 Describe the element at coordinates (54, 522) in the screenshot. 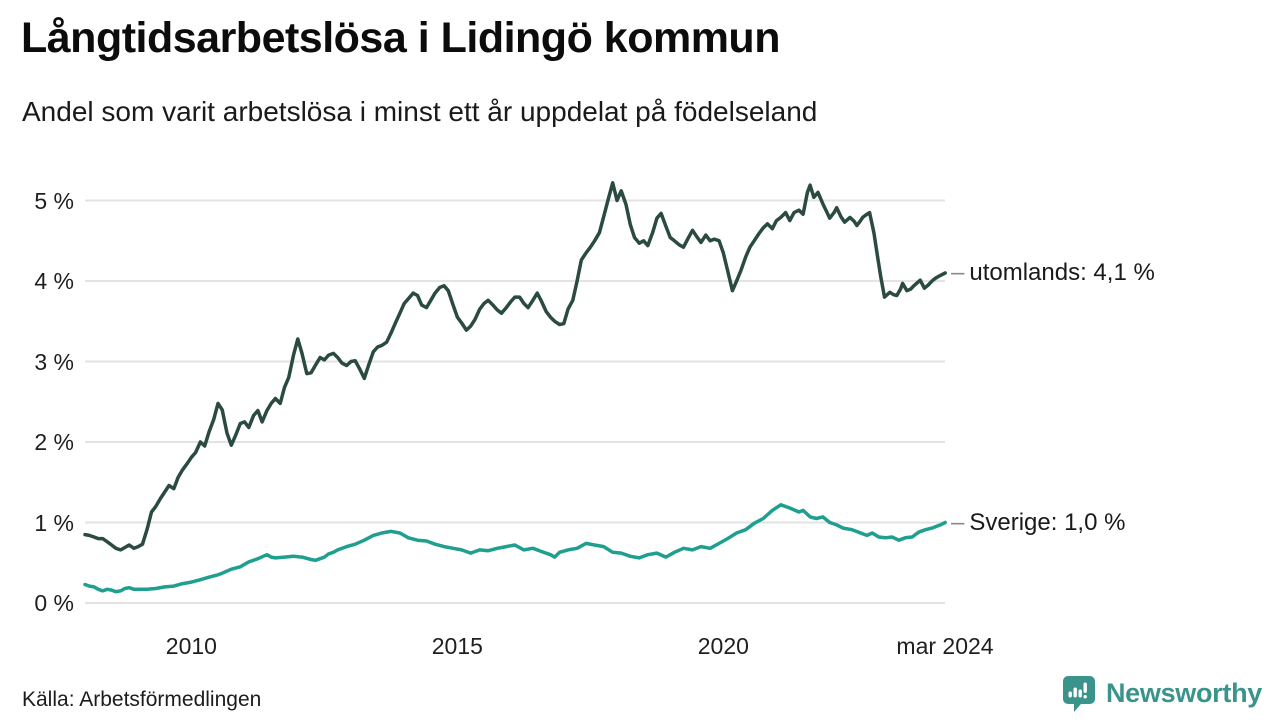

I see `y-axis-tick-label: 1 %` at that location.